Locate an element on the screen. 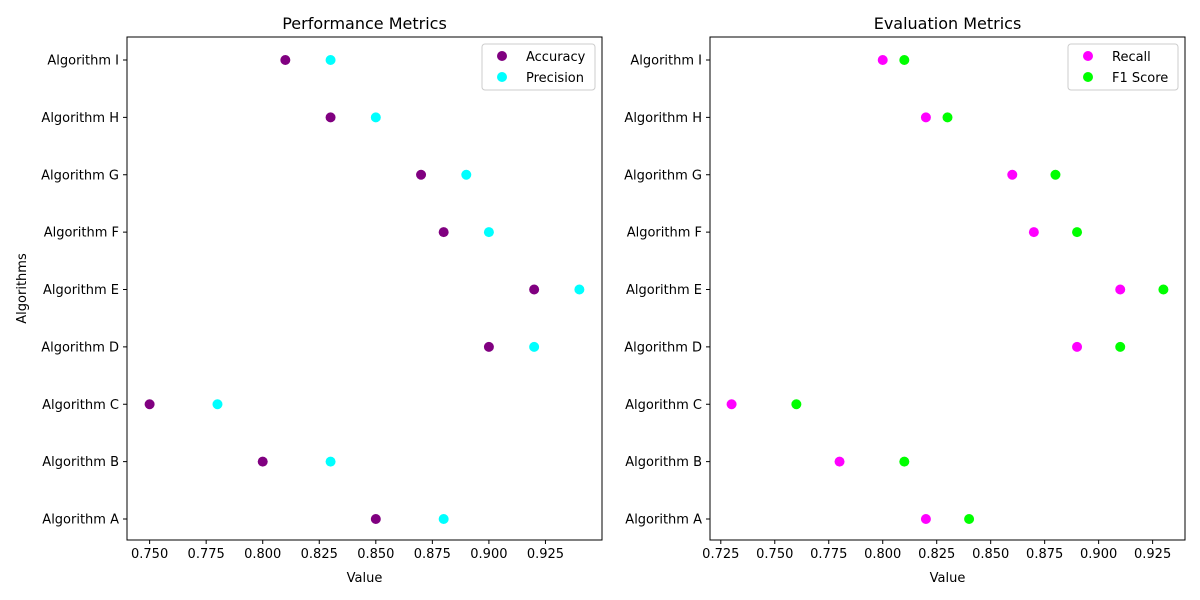  legend-marker-accuracy is located at coordinates (502, 56).